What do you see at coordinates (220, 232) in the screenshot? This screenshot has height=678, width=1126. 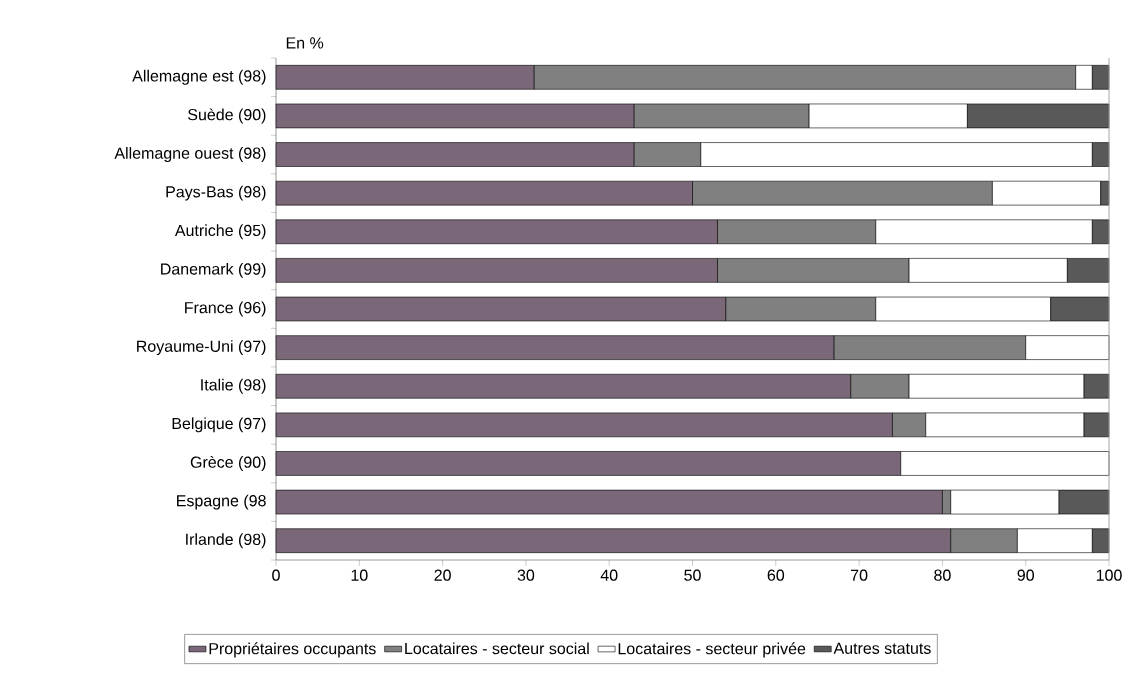 I see `y-tick-label: Autriche (95)` at bounding box center [220, 232].